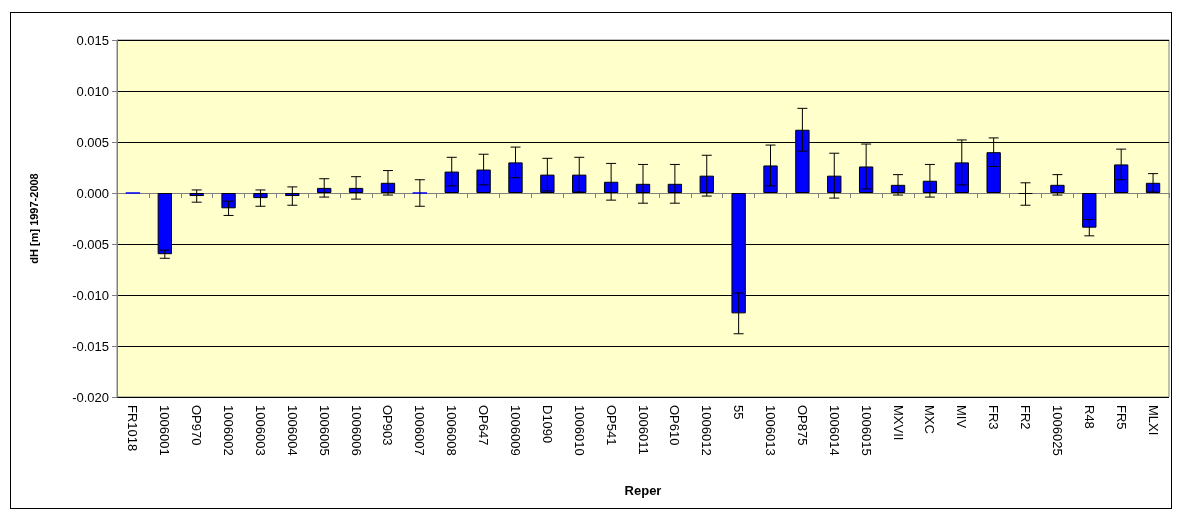  I want to click on x-tick-label: 1006004, so click(292, 430).